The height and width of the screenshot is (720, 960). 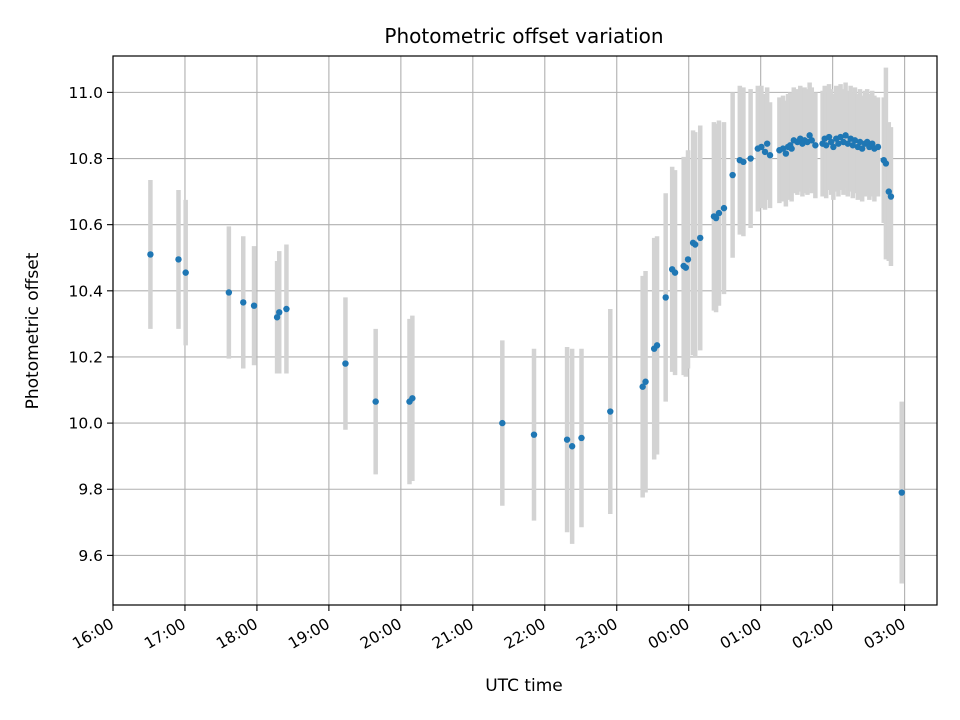 I want to click on y-tick-label: 9.8, so click(x=90, y=490).